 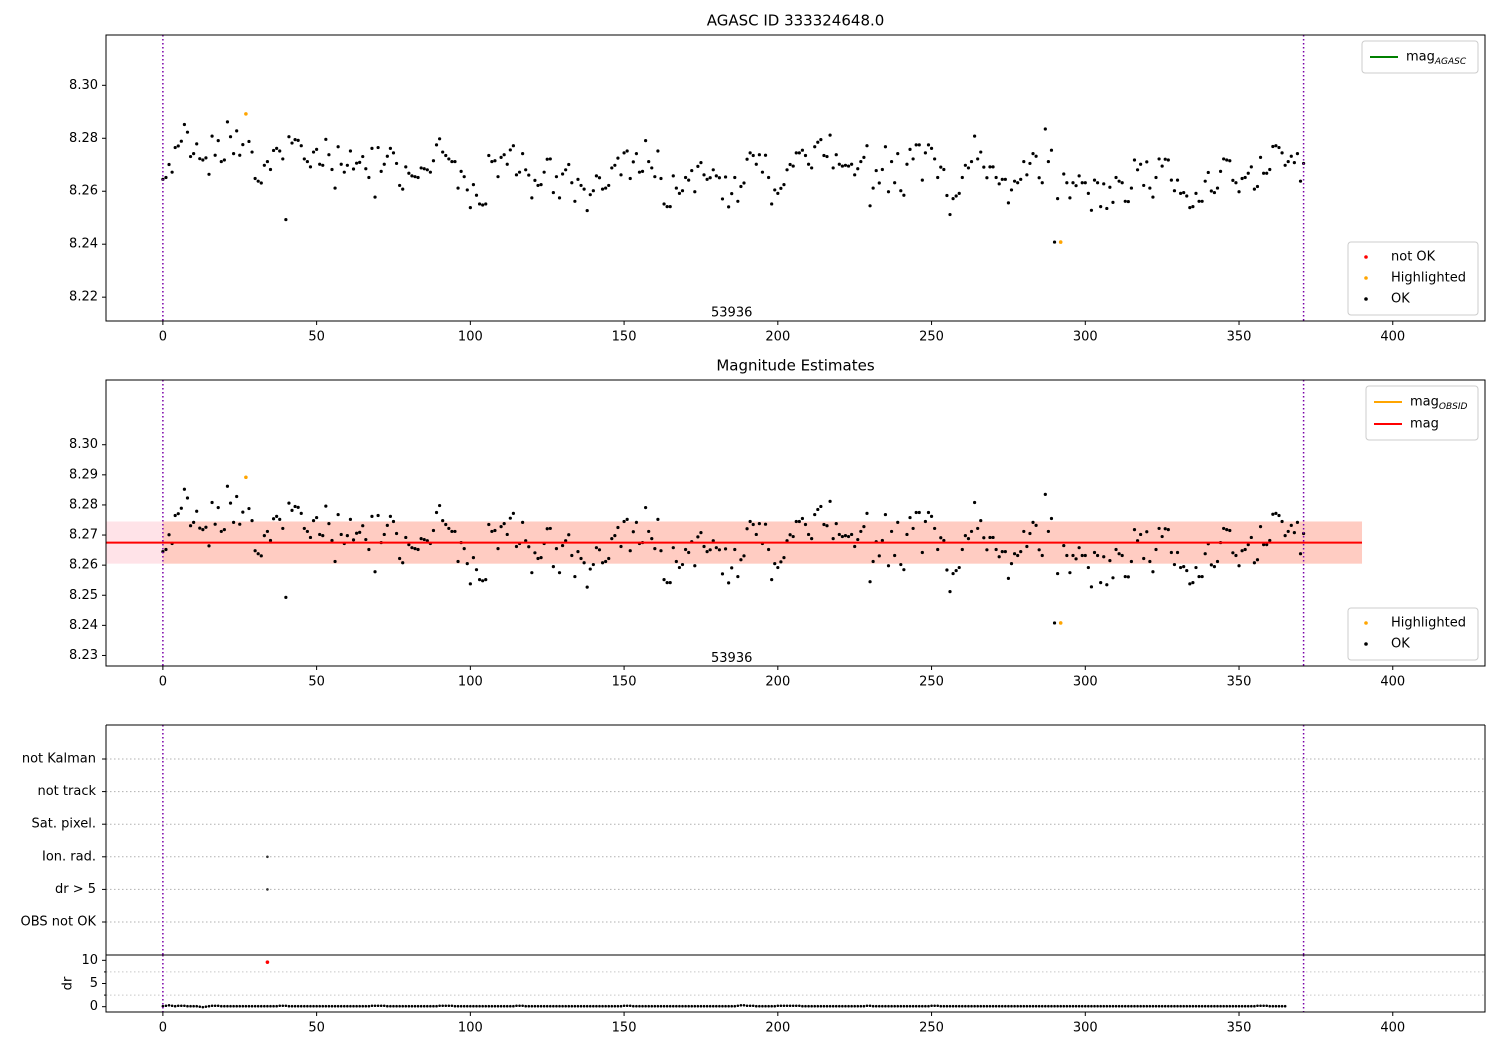 What do you see at coordinates (1400, 644) in the screenshot?
I see `legend-label: OK` at bounding box center [1400, 644].